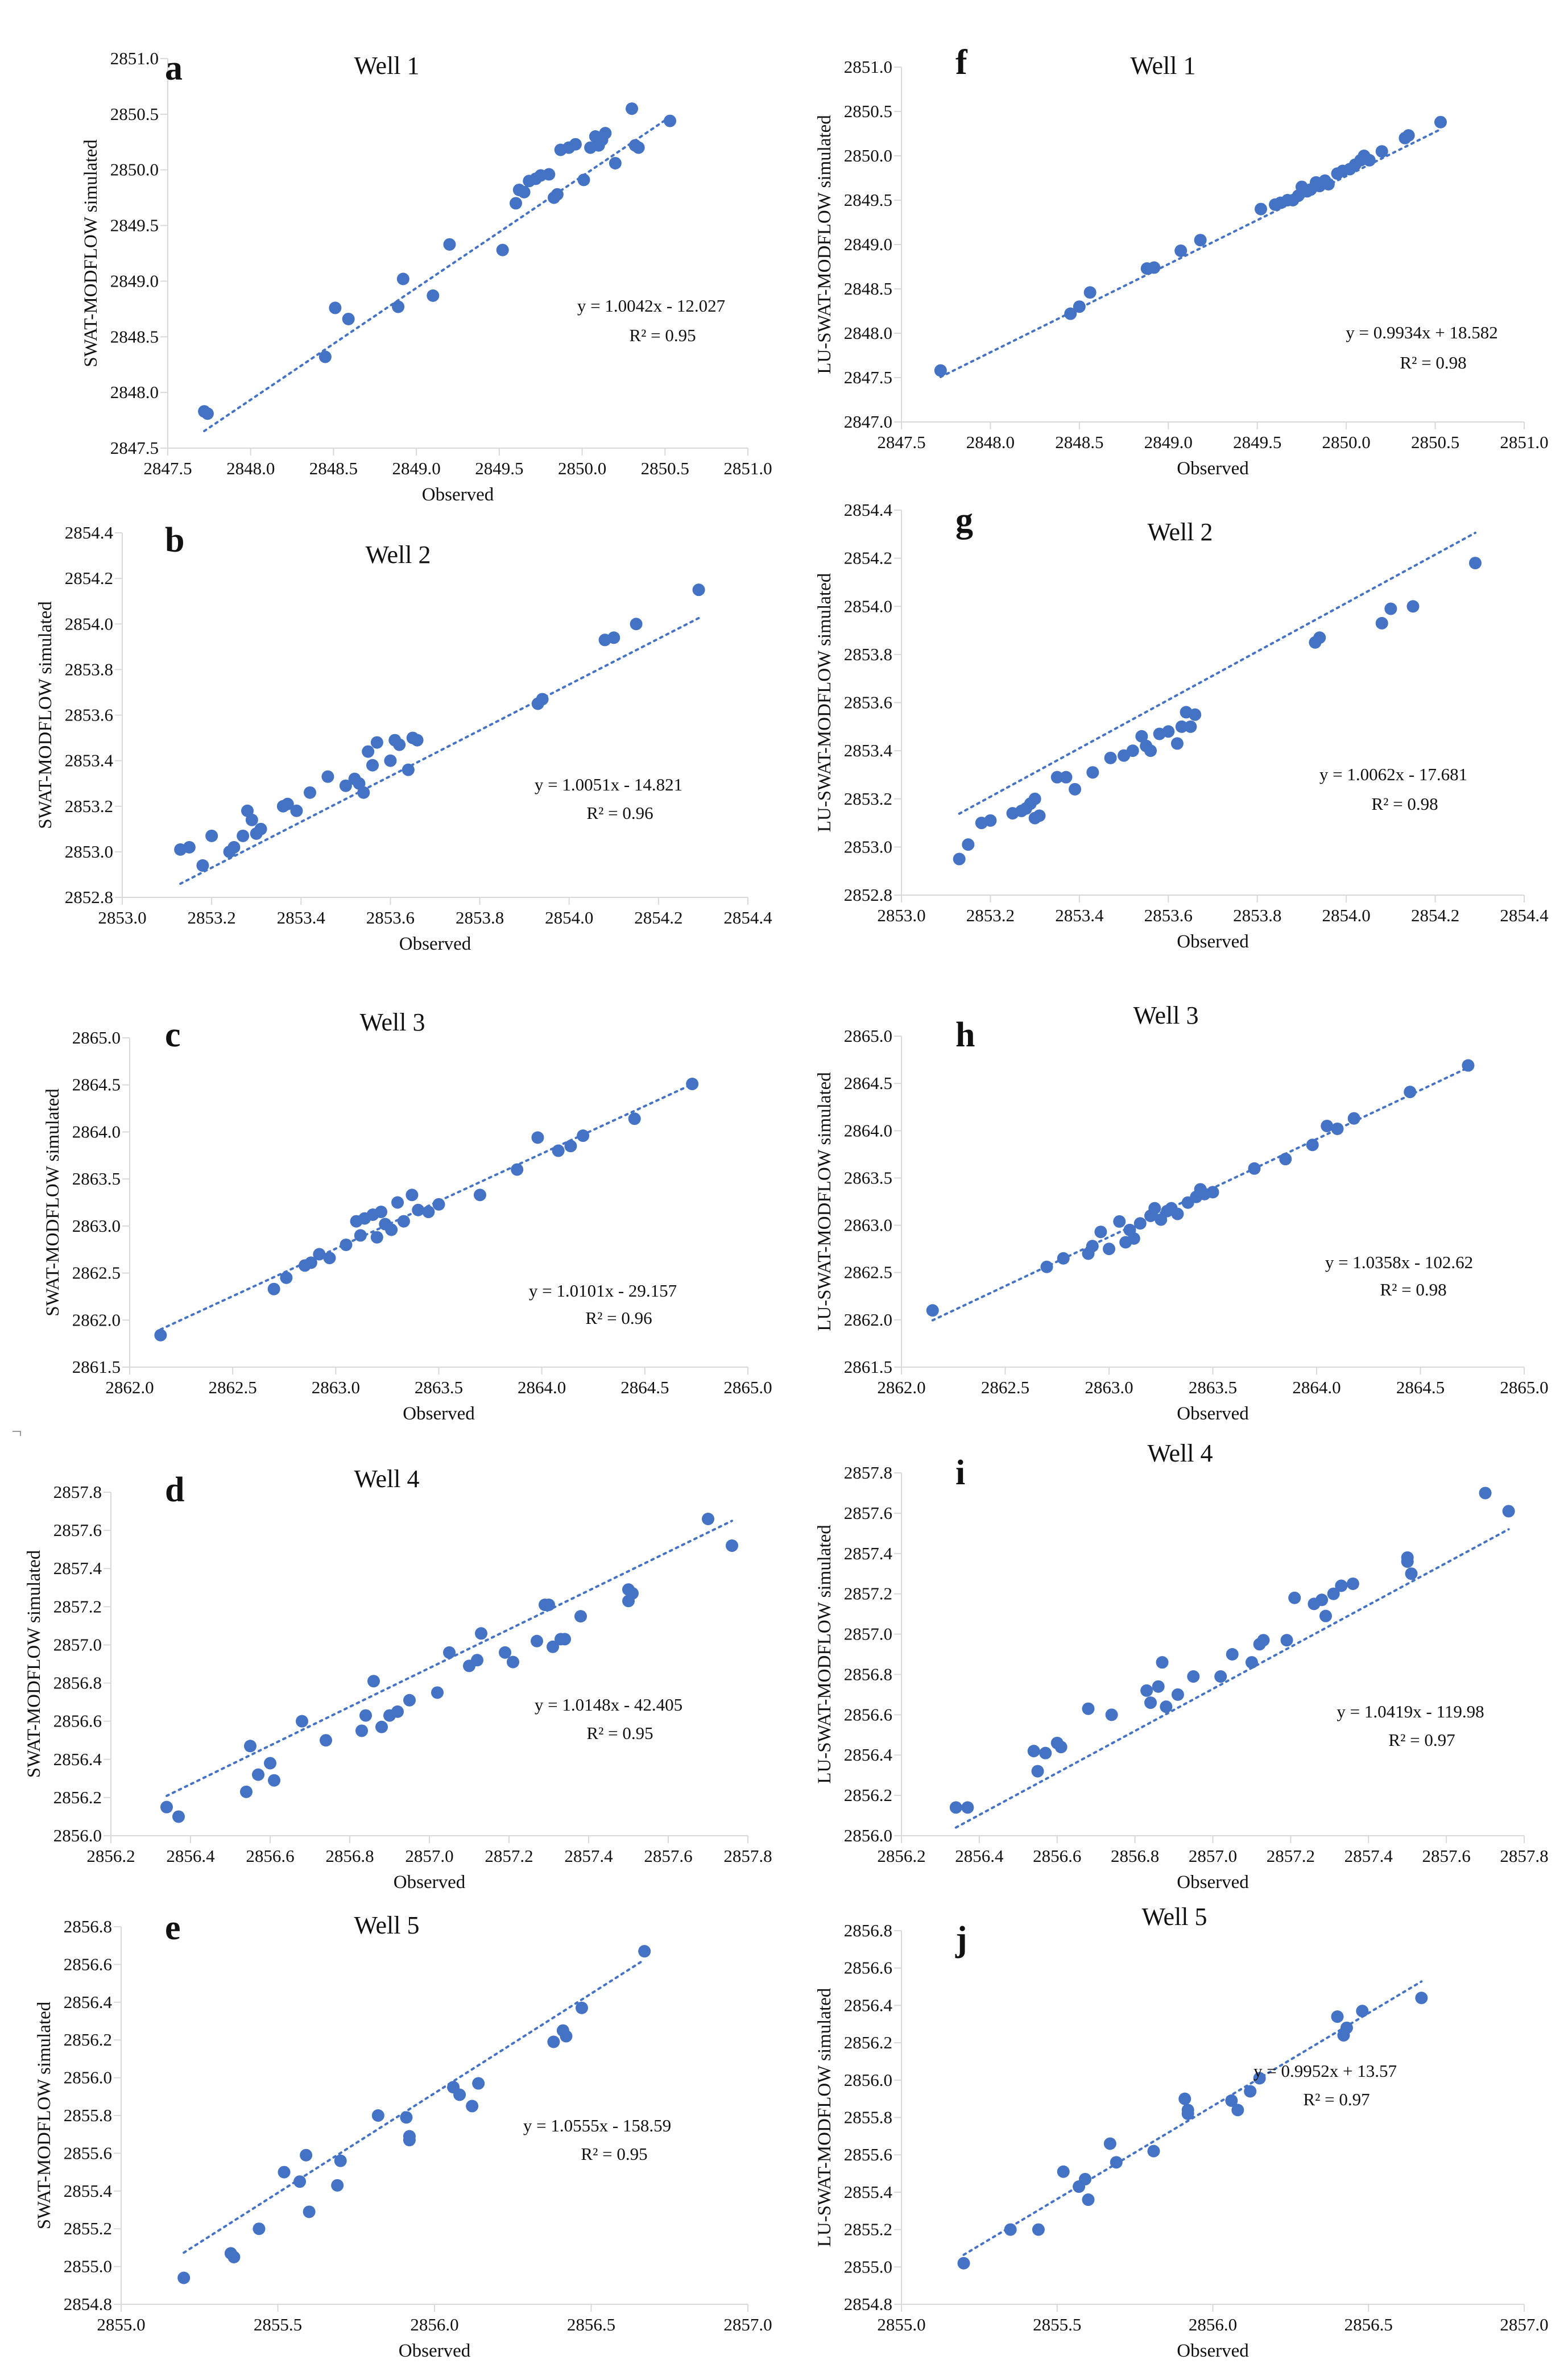 This screenshot has width=1568, height=2368. What do you see at coordinates (129, 1387) in the screenshot?
I see `x-tick-label: 2862.0` at bounding box center [129, 1387].